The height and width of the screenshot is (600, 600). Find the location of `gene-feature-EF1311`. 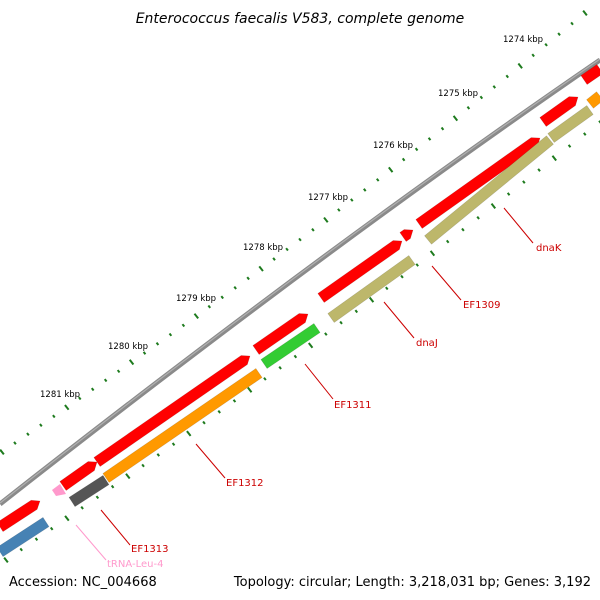

gene-feature-EF1311 is located at coordinates (290, 346).